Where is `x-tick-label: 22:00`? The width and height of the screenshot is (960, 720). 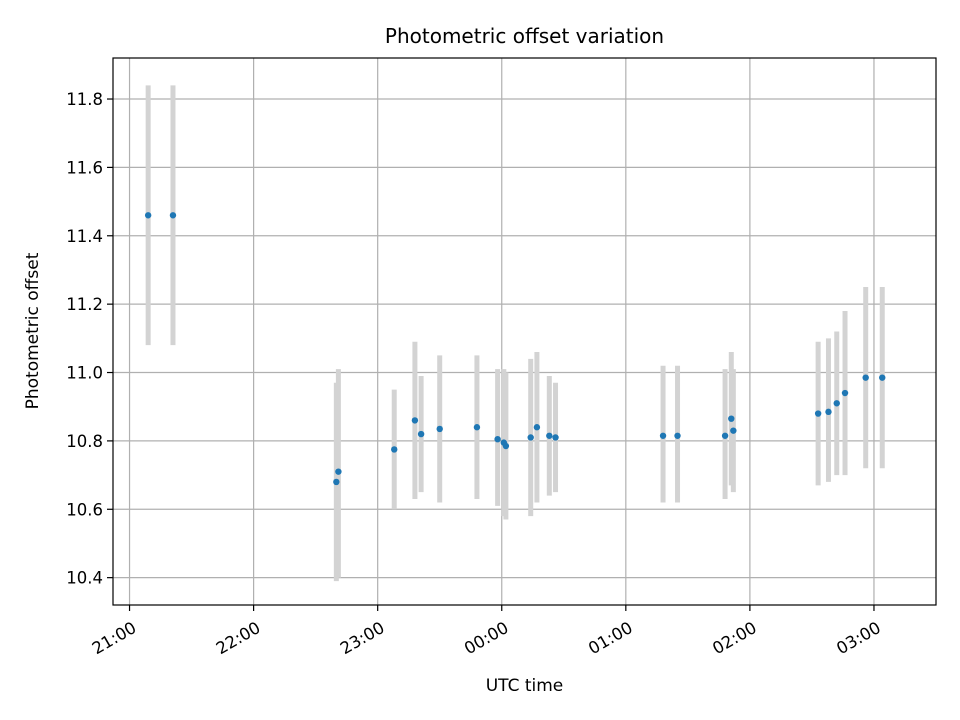
x-tick-label: 22:00 is located at coordinates (238, 638).